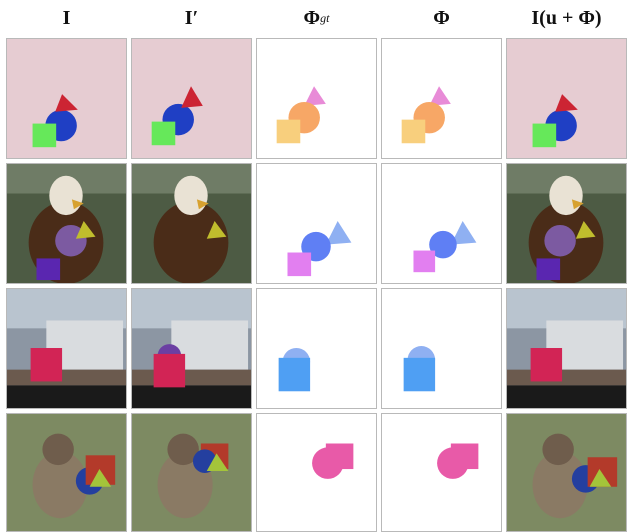 This screenshot has height=532, width=627. Describe the element at coordinates (566, 98) in the screenshot. I see `row1-warped-image` at that location.